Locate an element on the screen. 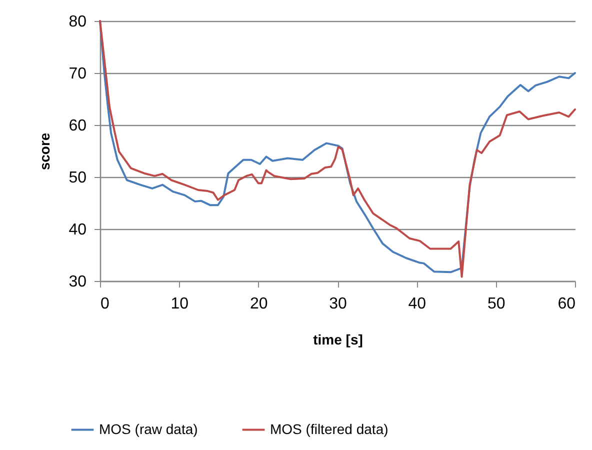  y-tick-label: 50 is located at coordinates (77, 178).